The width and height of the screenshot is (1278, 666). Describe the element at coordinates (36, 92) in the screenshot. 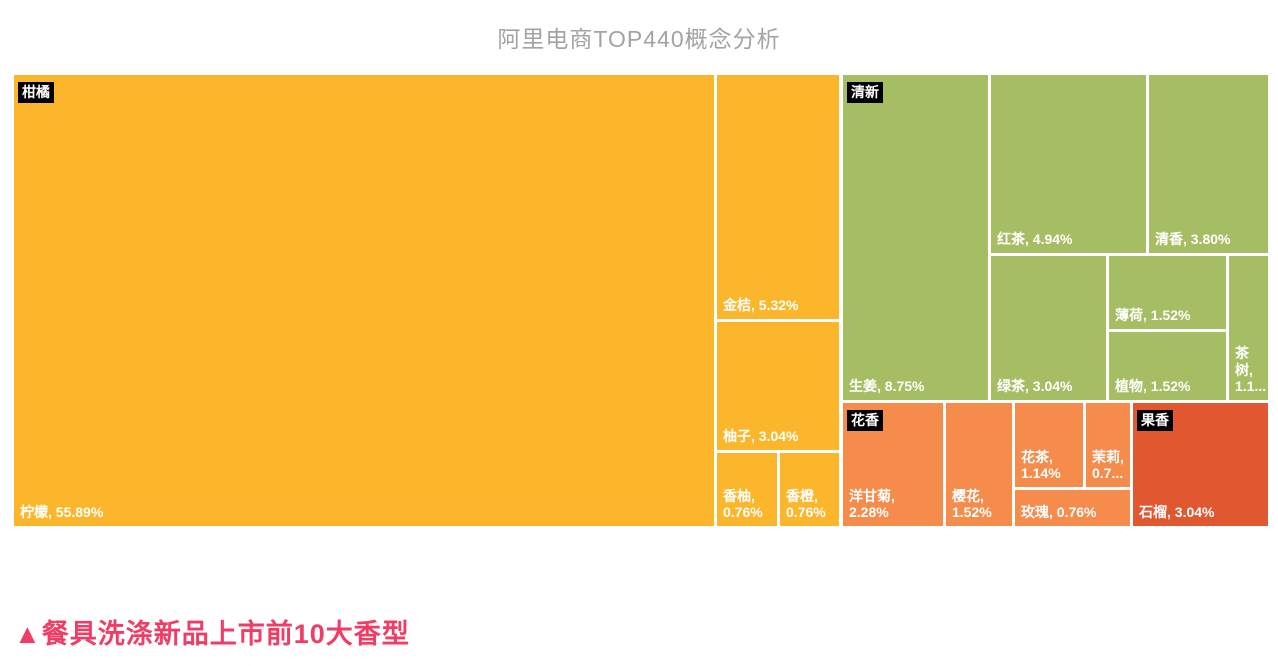

I see `group-header-柑橘: 柑橘` at that location.